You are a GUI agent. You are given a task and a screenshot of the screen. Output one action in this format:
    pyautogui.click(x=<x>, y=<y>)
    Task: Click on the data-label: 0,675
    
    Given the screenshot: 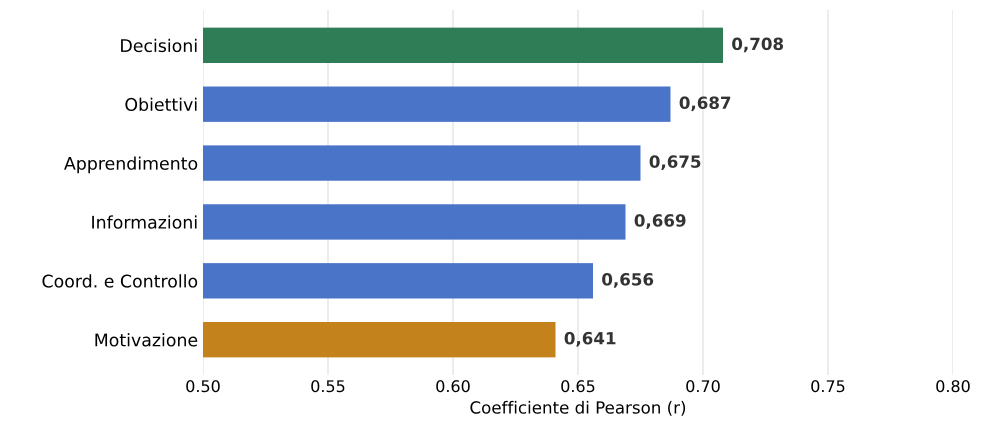 What is the action you would take?
    pyautogui.click(x=675, y=162)
    